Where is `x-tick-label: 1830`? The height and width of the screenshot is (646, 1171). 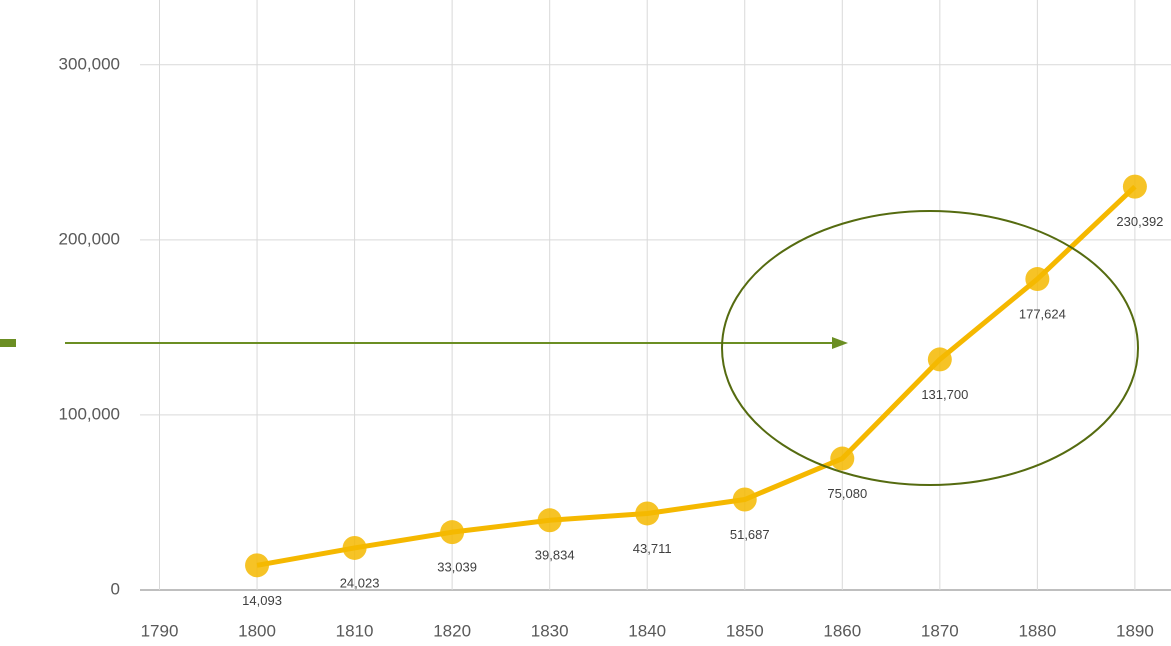 x-tick-label: 1830 is located at coordinates (550, 630).